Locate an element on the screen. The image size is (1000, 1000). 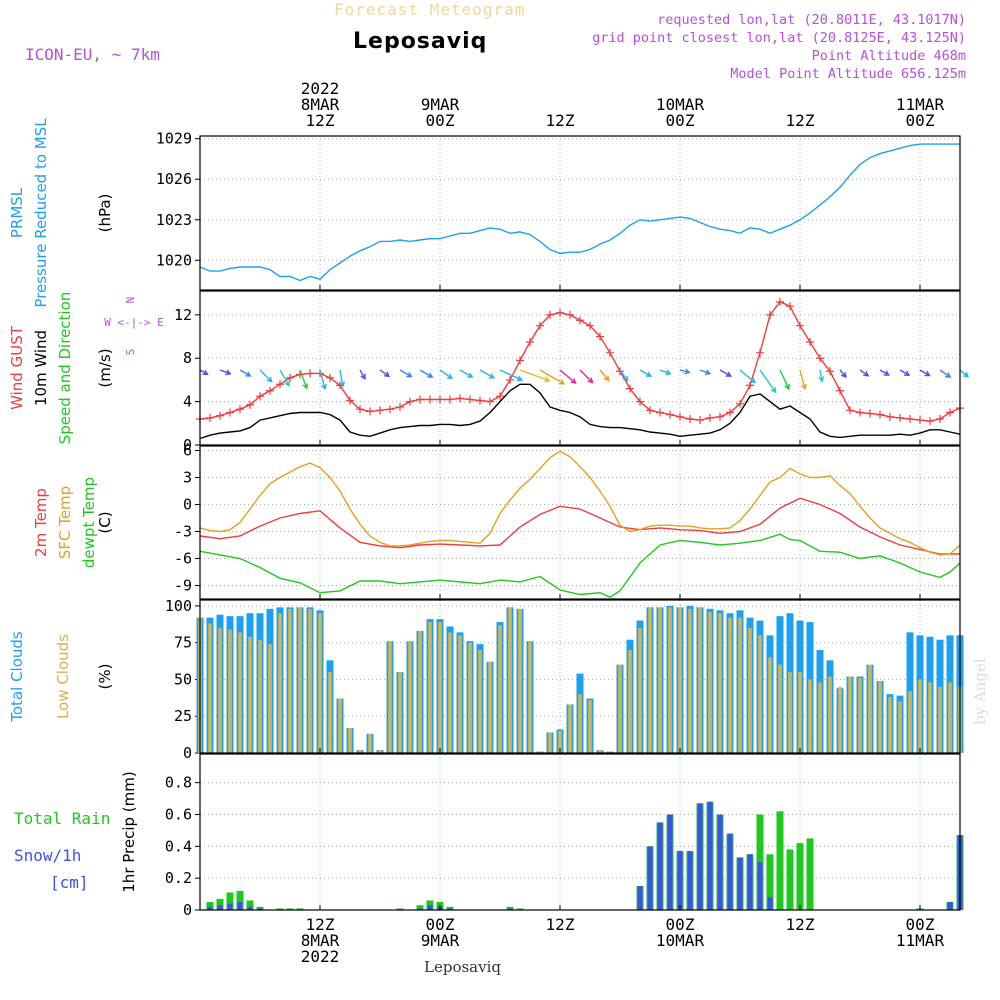
y-tick-label: 6 is located at coordinates (187, 451).